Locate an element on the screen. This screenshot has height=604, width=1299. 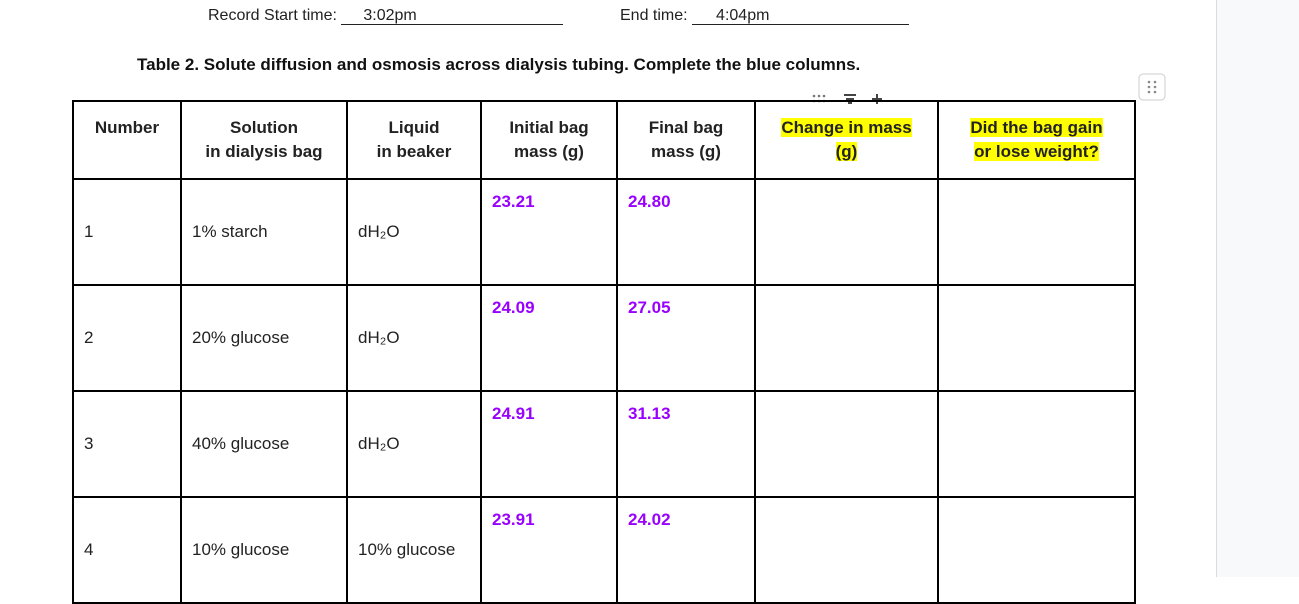
table-row: 2 20% glucose dH₂O 24.09 27.05 is located at coordinates (604, 338).